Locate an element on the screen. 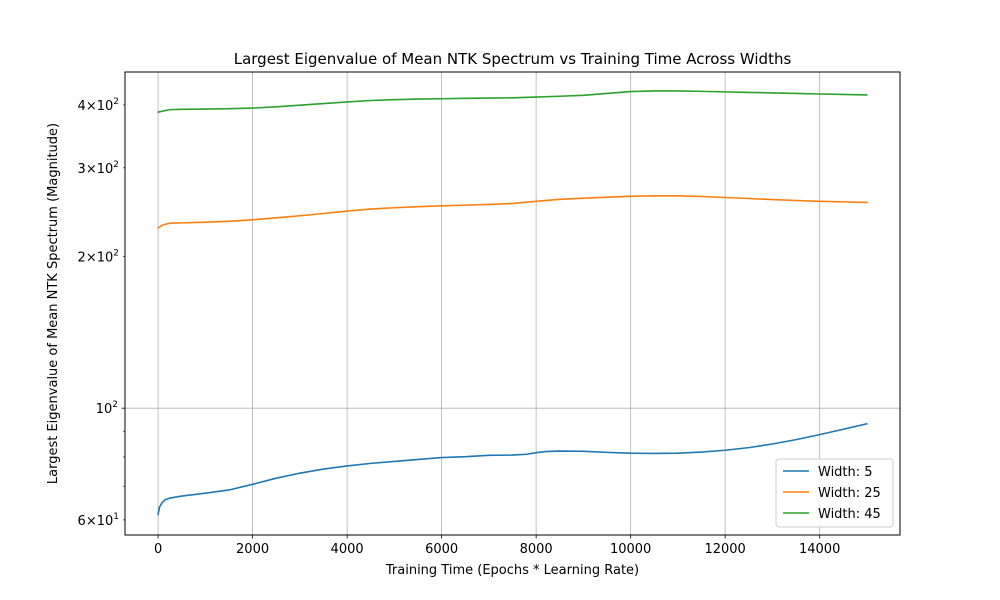 The height and width of the screenshot is (600, 1000). x-tick-label: 4000 is located at coordinates (347, 549).